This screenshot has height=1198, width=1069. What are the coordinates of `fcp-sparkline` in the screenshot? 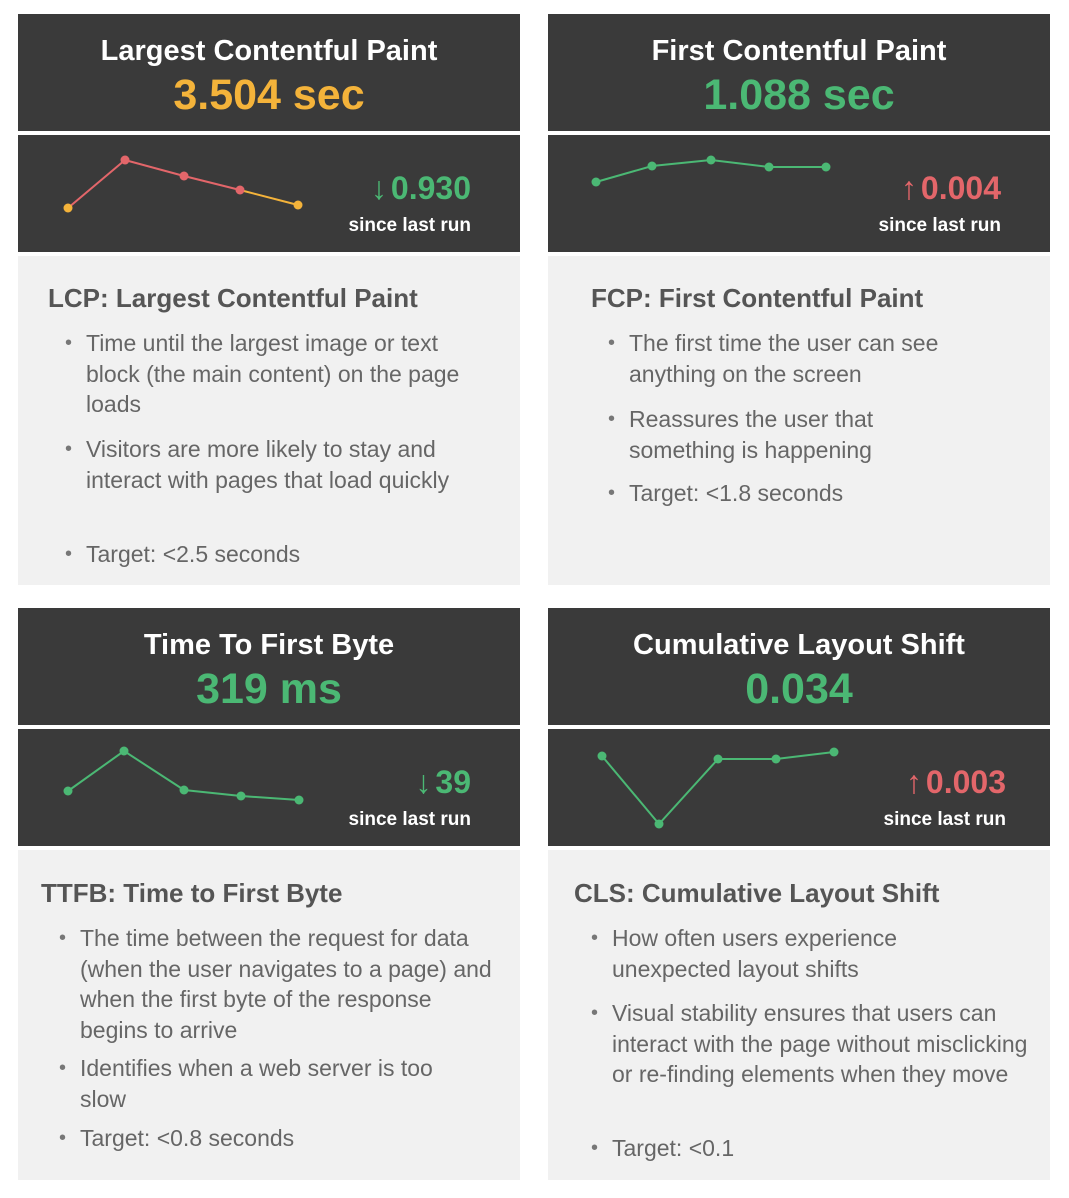 It's located at (711, 171).